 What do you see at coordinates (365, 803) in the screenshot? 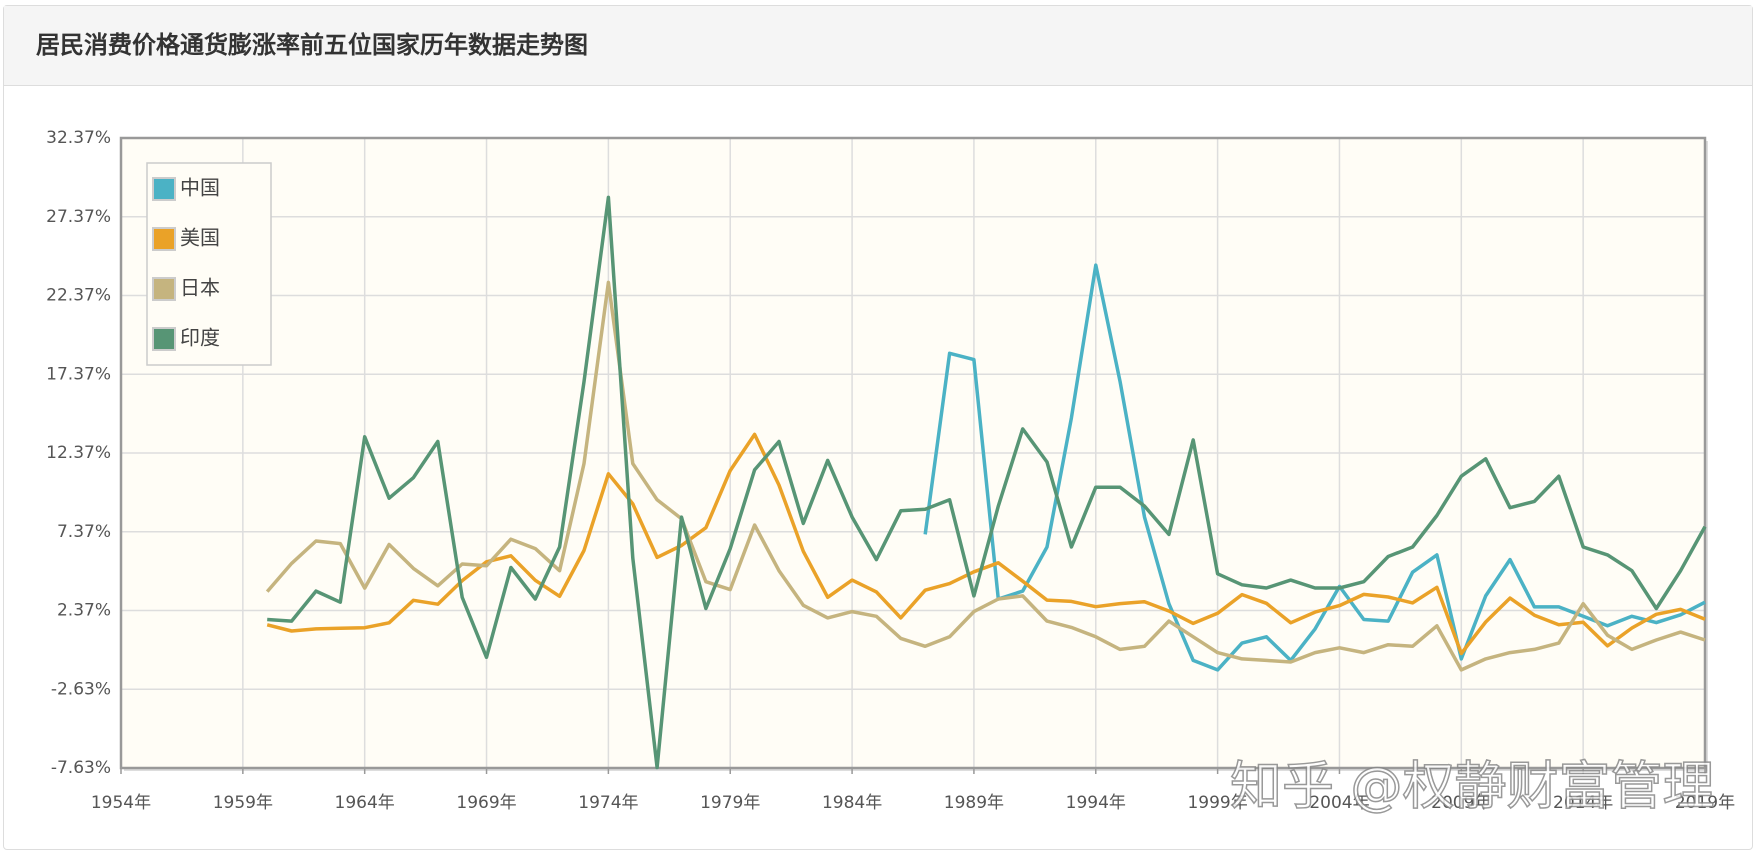
I see `x-tick-label: 1964年` at bounding box center [365, 803].